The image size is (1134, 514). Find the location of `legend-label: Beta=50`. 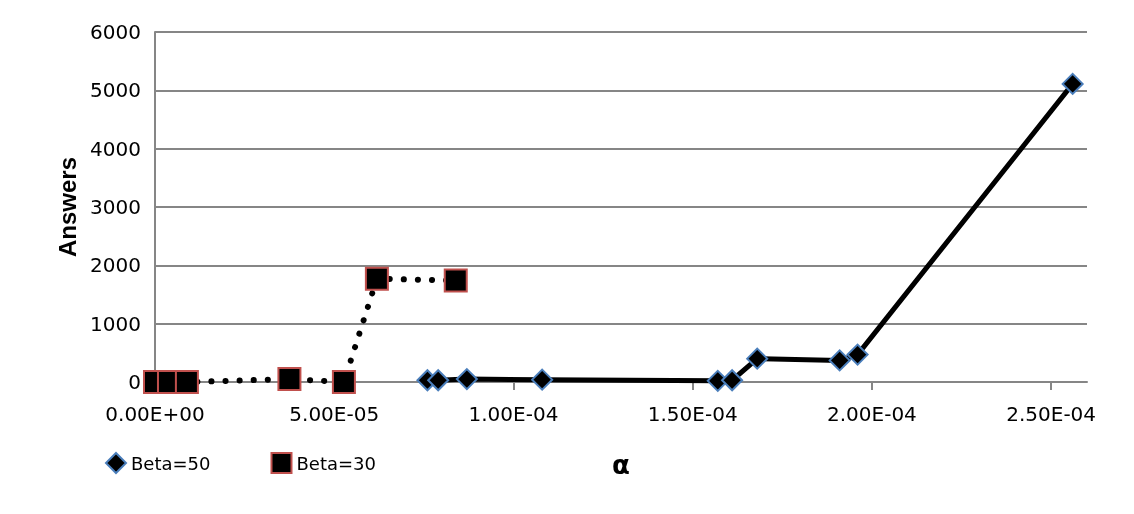

legend-label: Beta=50 is located at coordinates (171, 463).